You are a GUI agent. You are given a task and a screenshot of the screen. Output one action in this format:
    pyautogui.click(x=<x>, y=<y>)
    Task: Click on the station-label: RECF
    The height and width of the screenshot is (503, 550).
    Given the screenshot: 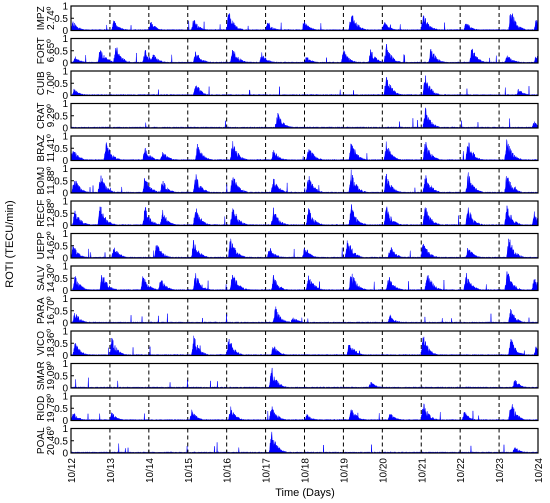 What is the action you would take?
    pyautogui.click(x=41, y=213)
    